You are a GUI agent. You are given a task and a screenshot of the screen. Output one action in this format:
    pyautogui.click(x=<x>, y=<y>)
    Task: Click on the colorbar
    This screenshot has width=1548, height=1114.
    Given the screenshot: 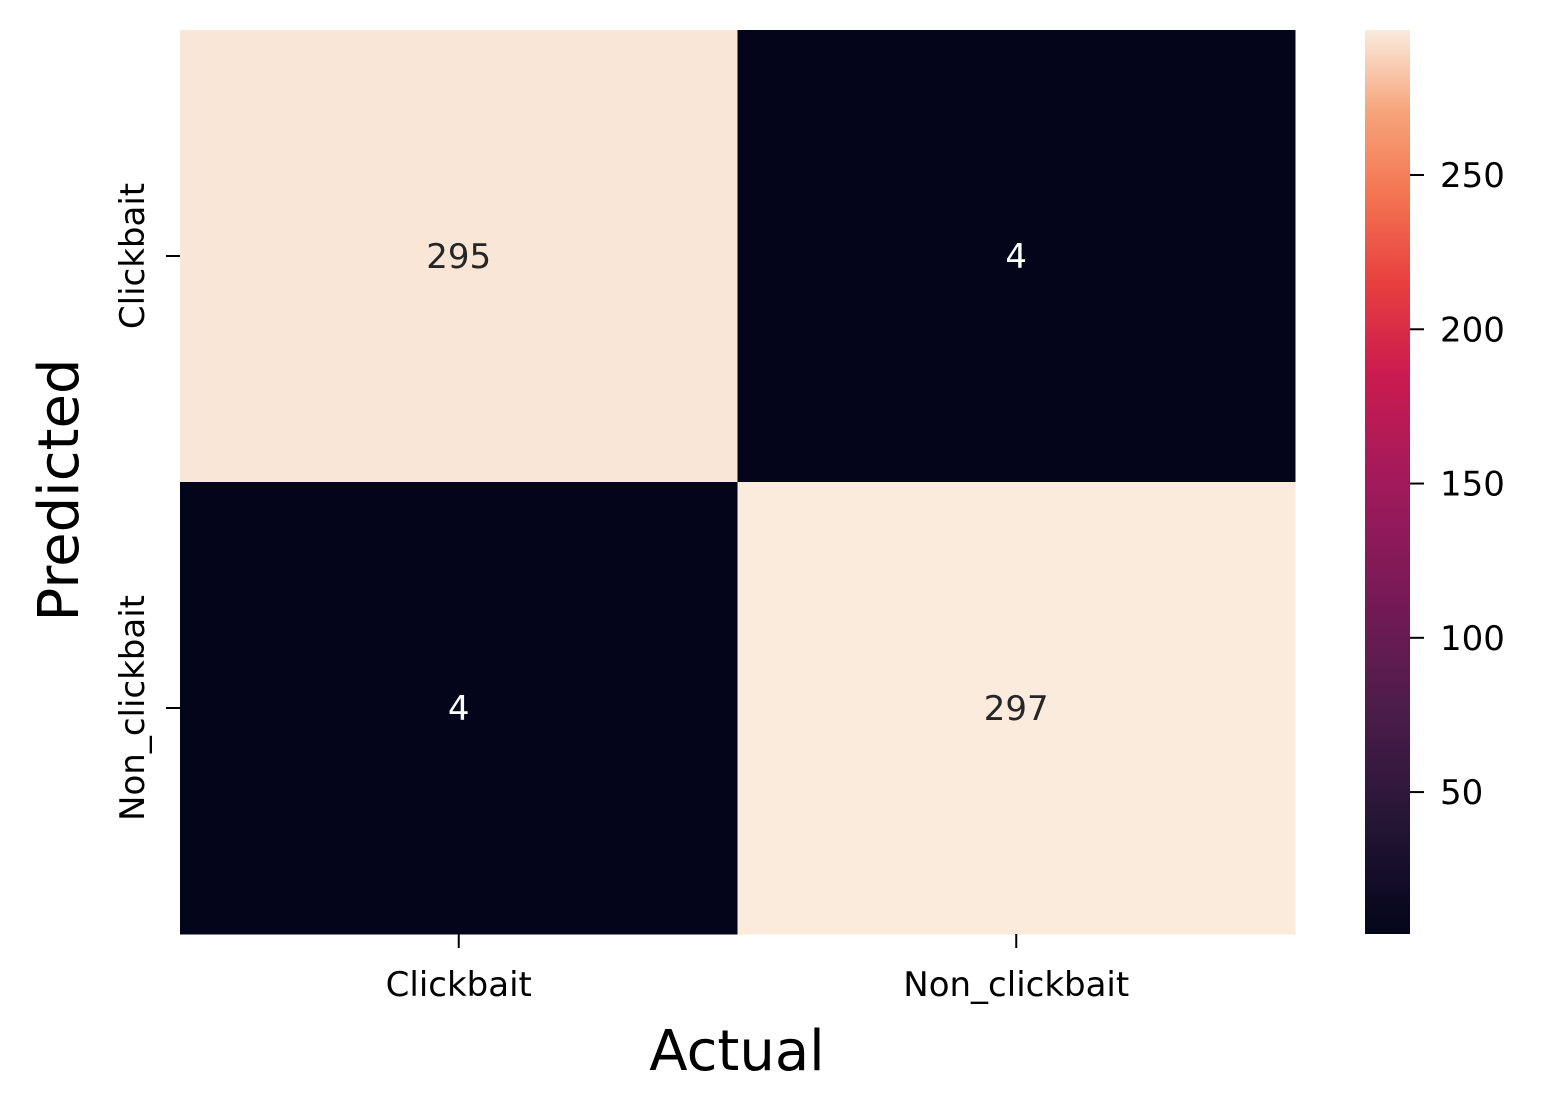 What is the action you would take?
    pyautogui.click(x=1387, y=482)
    